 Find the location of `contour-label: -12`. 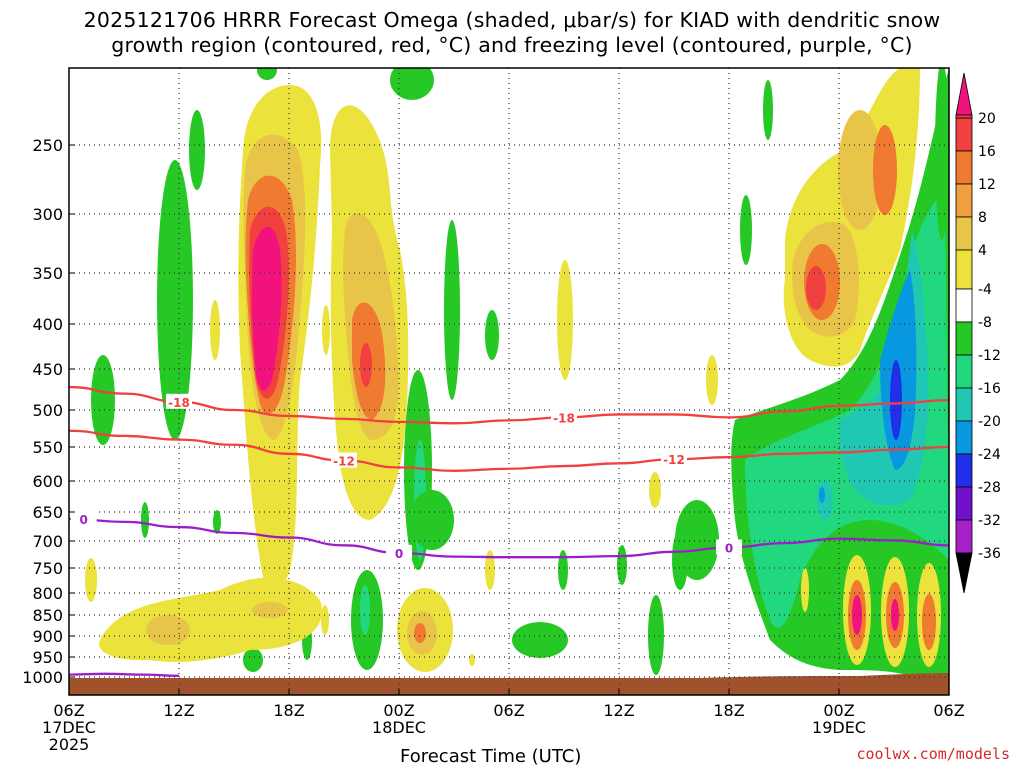

contour-label: -12 is located at coordinates (344, 462).